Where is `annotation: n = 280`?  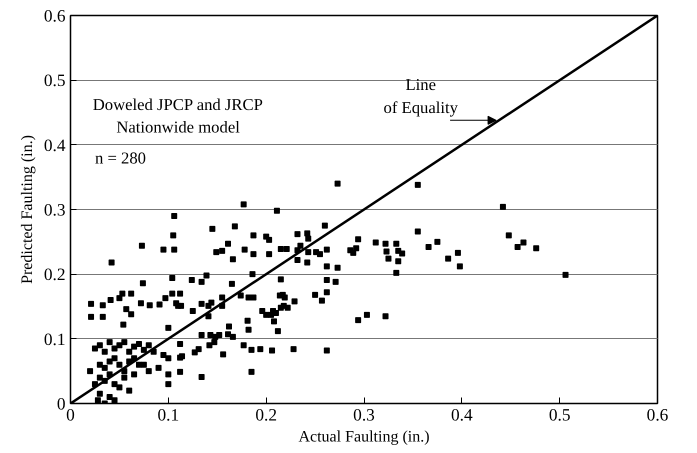
annotation: n = 280 is located at coordinates (120, 158).